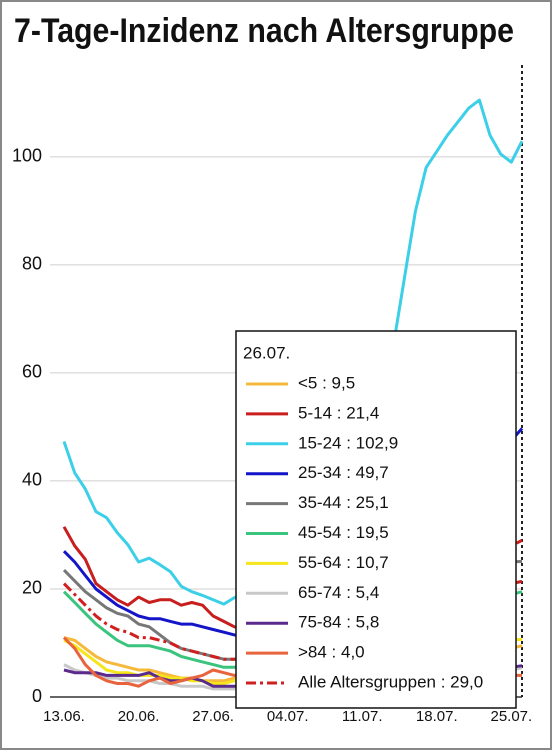 The image size is (552, 750). What do you see at coordinates (37, 696) in the screenshot?
I see `y-tick-label: 0` at bounding box center [37, 696].